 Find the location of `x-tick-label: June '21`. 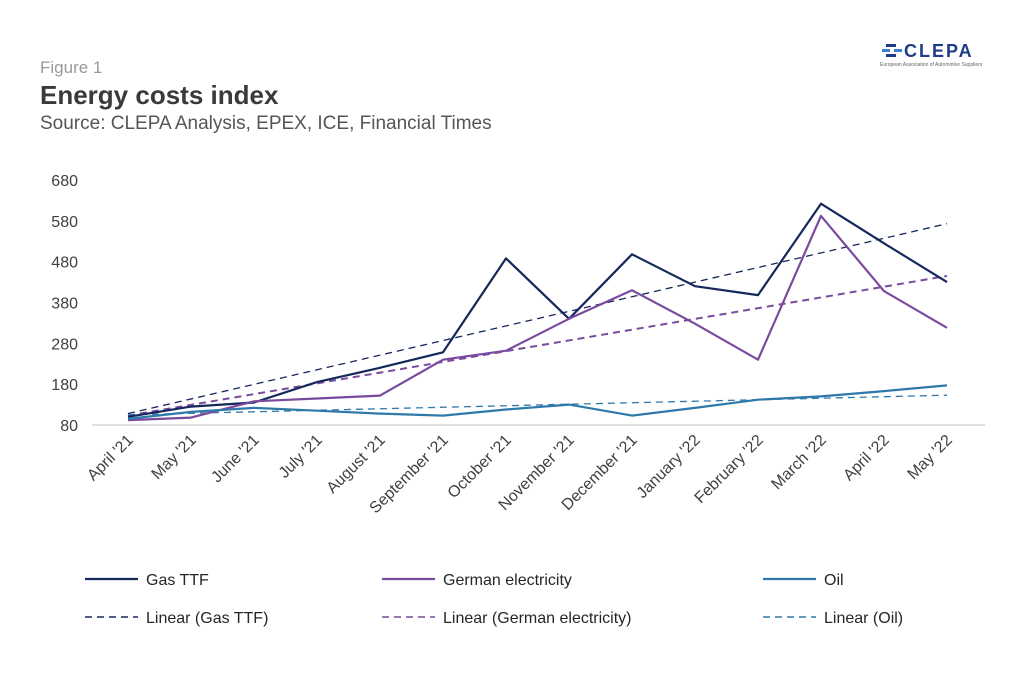

x-tick-label: June '21 is located at coordinates (235, 459).